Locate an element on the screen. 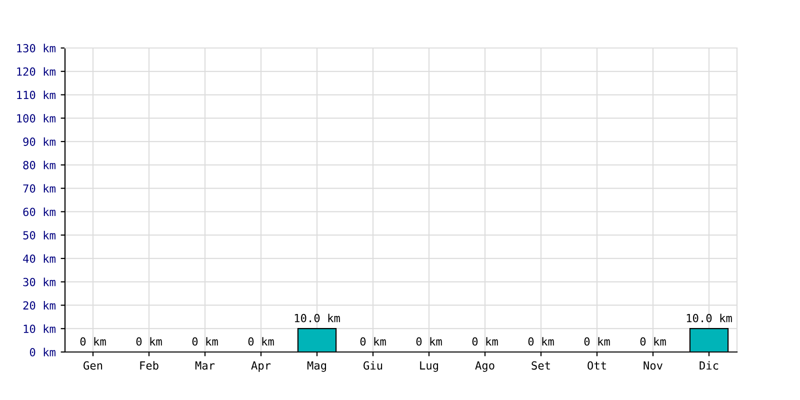  x-tick-label: Ott is located at coordinates (597, 365).